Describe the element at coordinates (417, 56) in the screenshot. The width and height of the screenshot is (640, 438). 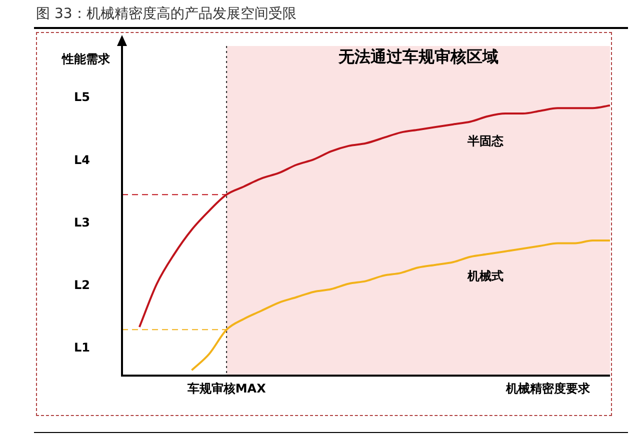
I see `text: 无法通过车规审核区域` at that location.